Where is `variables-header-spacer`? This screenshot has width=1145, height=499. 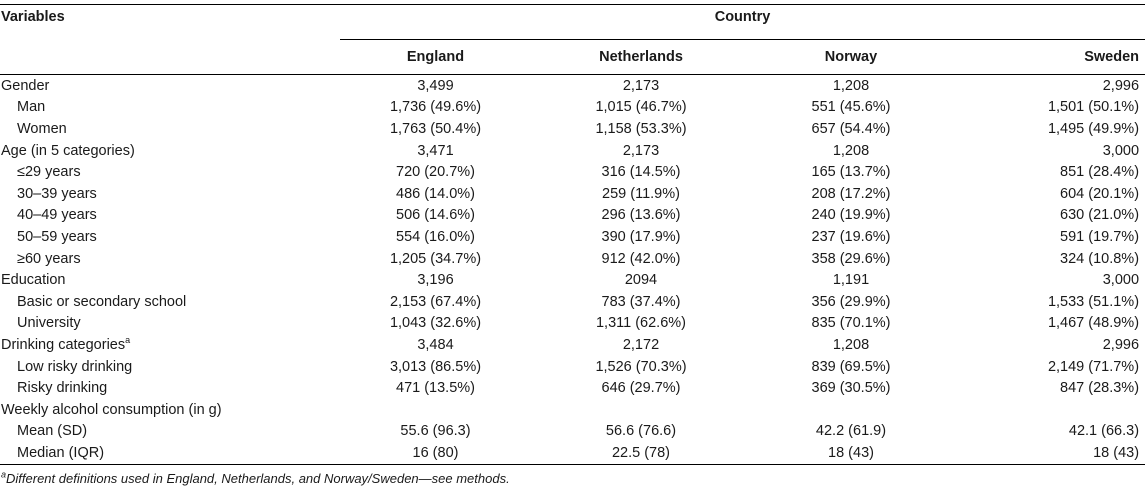
variables-header-spacer is located at coordinates (170, 57).